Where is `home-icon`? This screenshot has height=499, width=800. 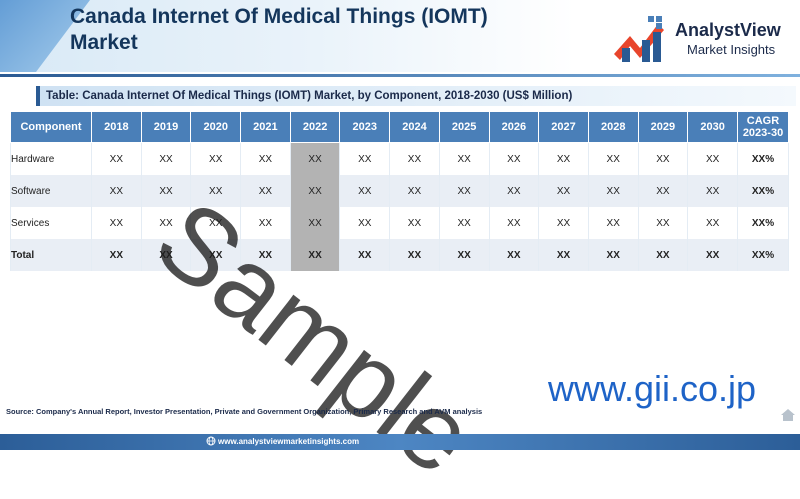
home-icon is located at coordinates (788, 415).